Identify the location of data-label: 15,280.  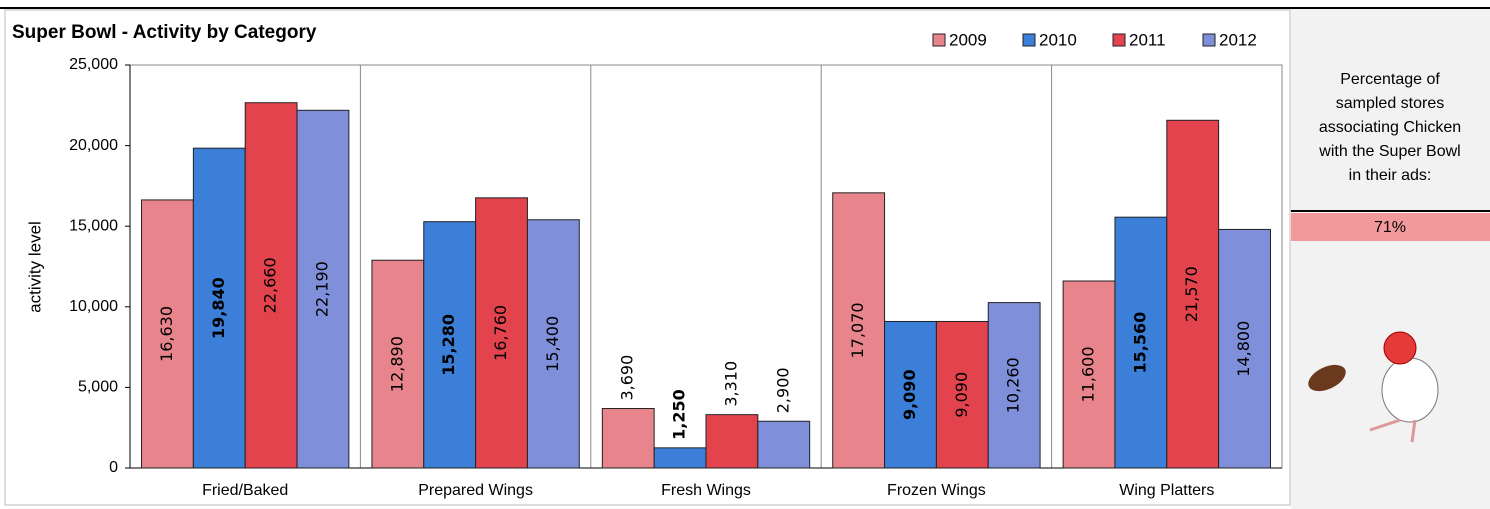
(448, 345).